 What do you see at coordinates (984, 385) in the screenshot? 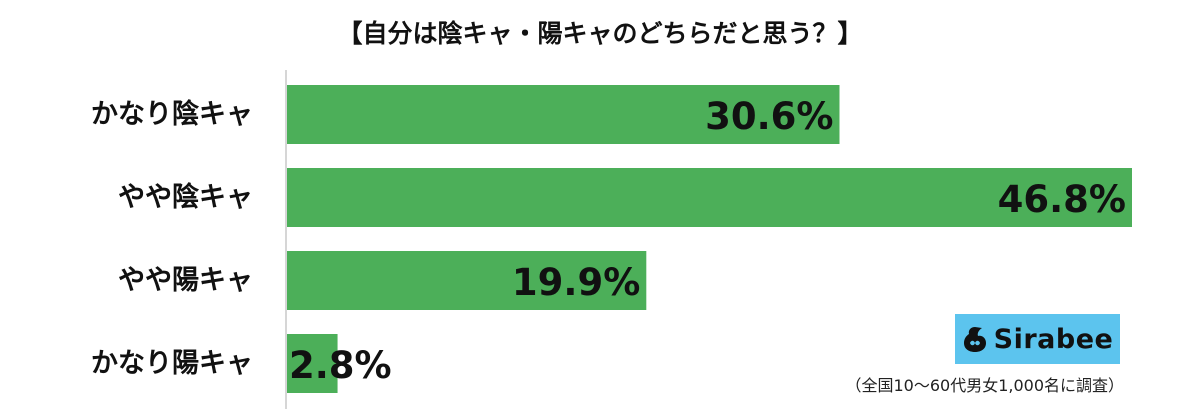
I see `footnote: （全国10〜60代男女1,000名に調査）` at bounding box center [984, 385].